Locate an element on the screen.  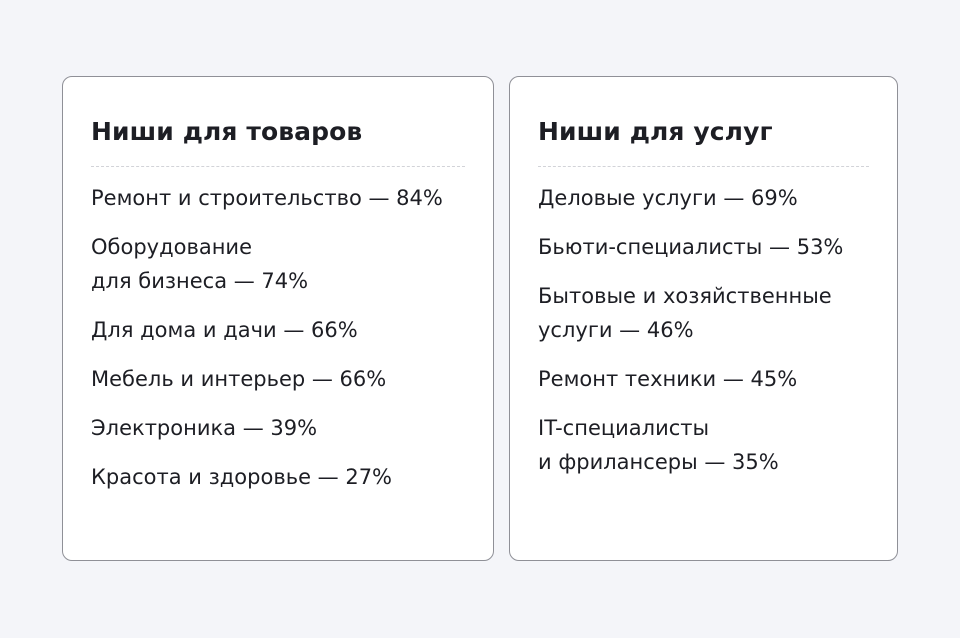
niche-item-line: Мебель и интерьер — 66% is located at coordinates (239, 379).